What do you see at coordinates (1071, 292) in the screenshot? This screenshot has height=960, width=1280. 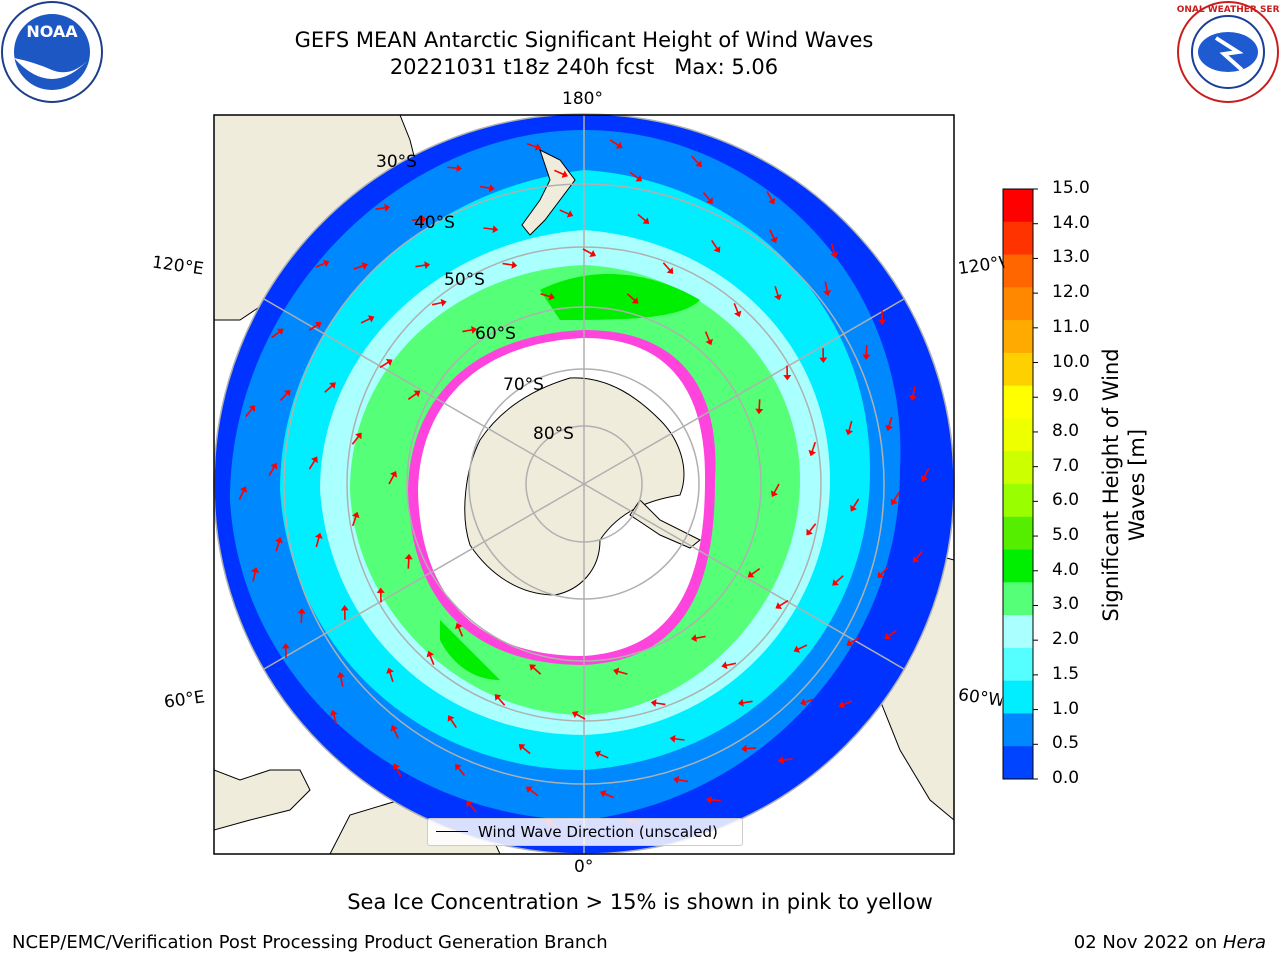 I see `colorbar-tick-label: 12.0` at bounding box center [1071, 292].